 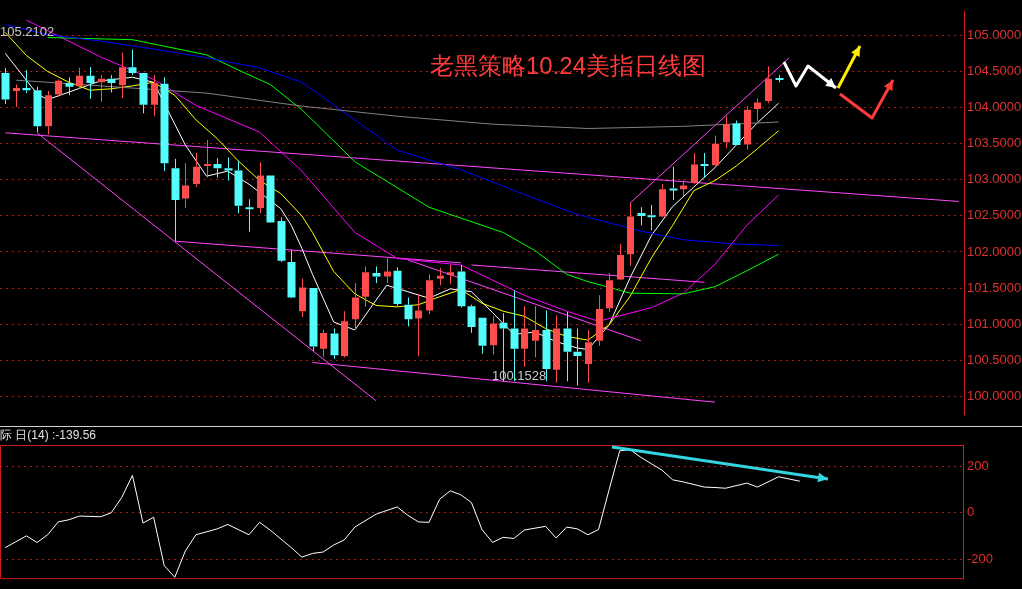 What do you see at coordinates (971, 512) in the screenshot?
I see `y-tick-label: 0` at bounding box center [971, 512].